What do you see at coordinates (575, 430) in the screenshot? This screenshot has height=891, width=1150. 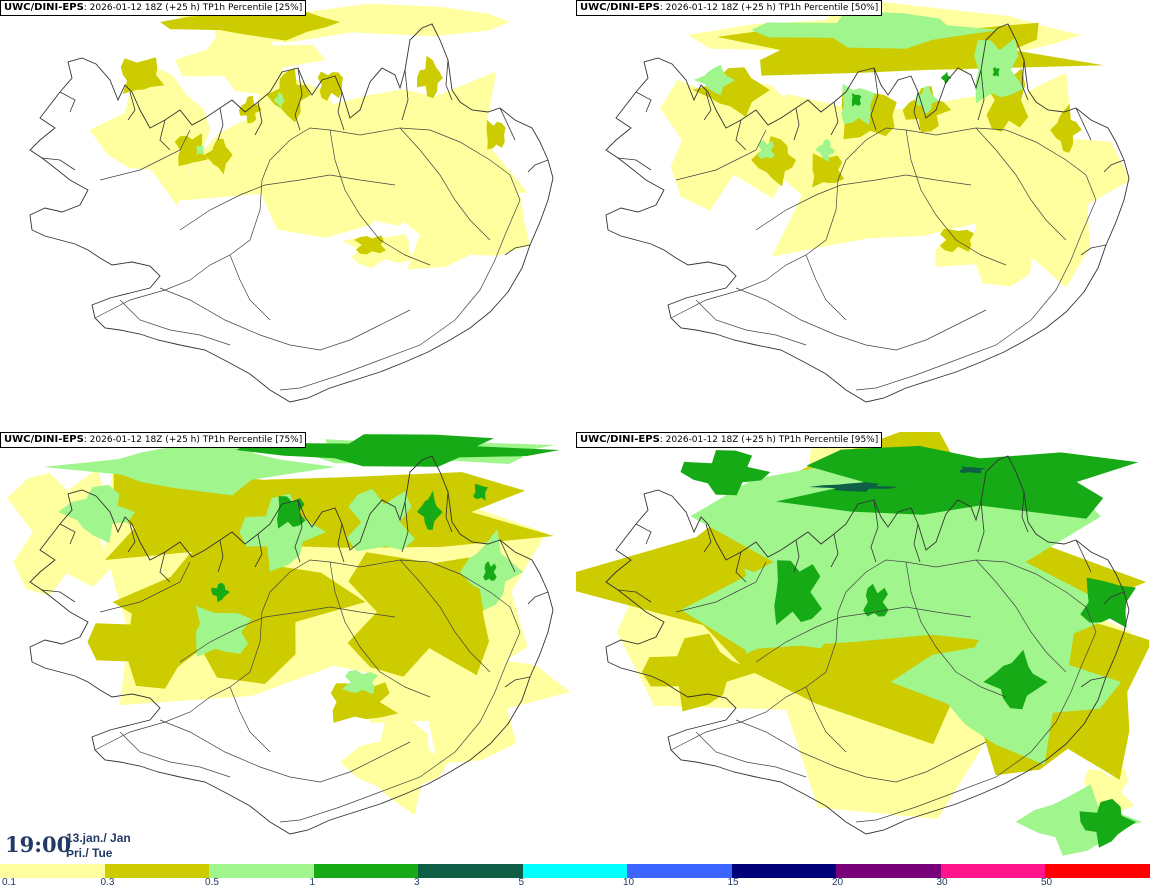 I see `panel-divider-horizontal` at bounding box center [575, 430].